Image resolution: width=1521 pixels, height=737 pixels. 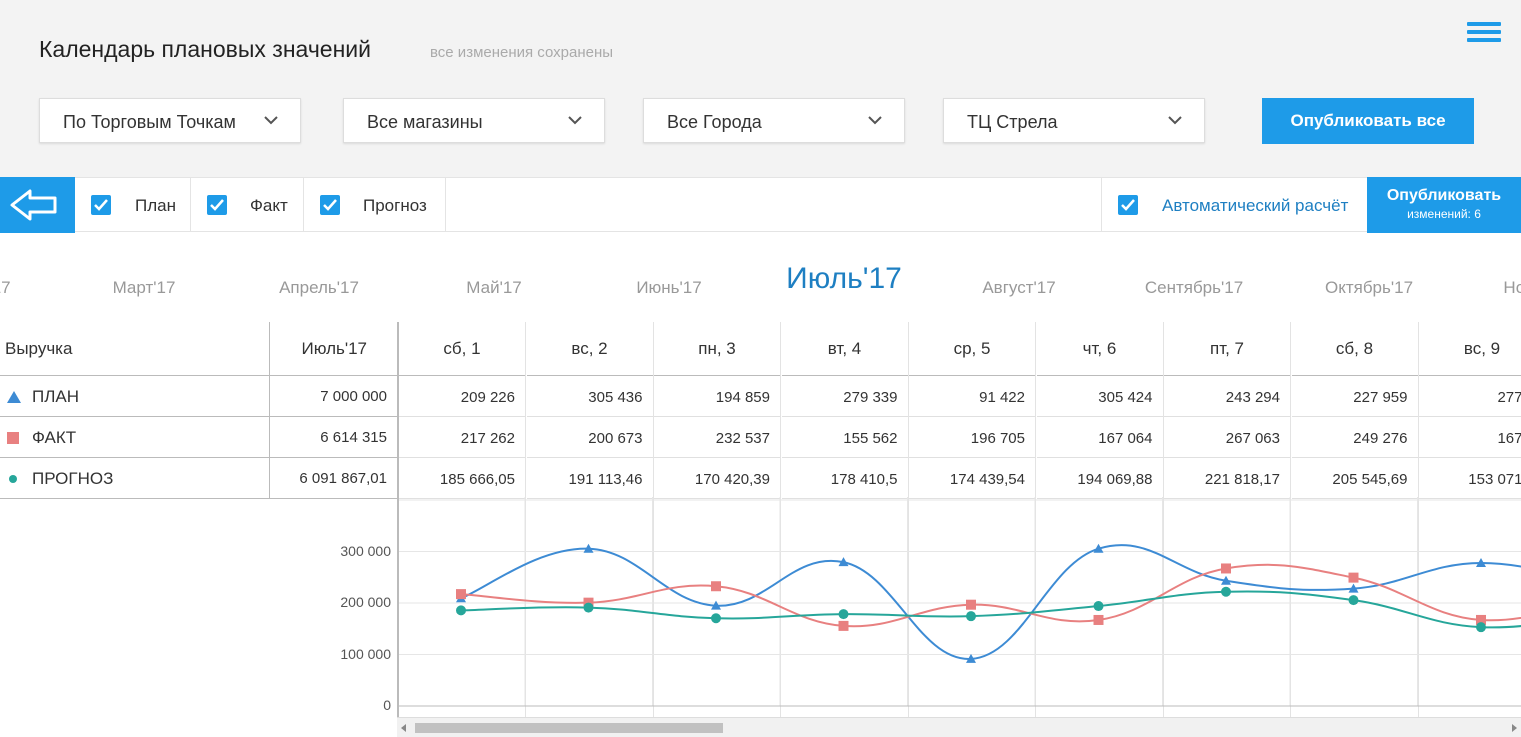 What do you see at coordinates (1194, 287) in the screenshot?
I see `month-item: Сентябрь'17` at bounding box center [1194, 287].